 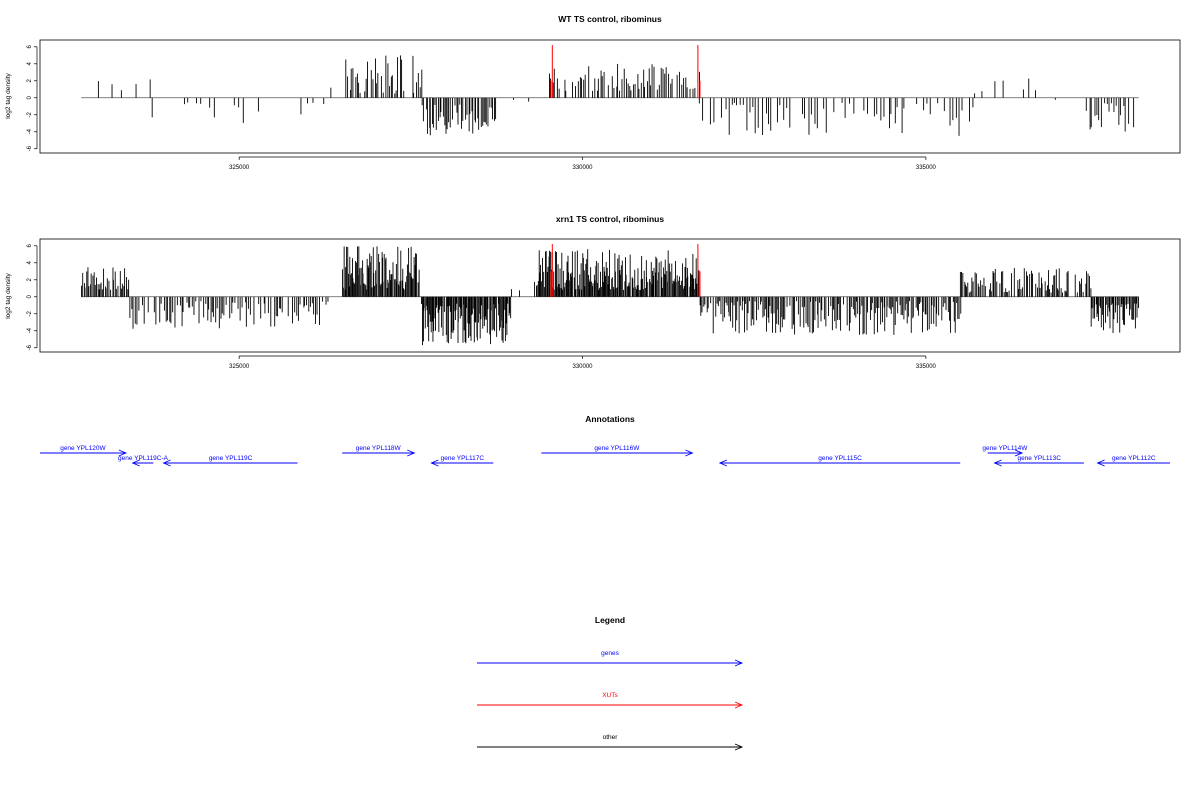 What do you see at coordinates (8, 295) in the screenshot?
I see `xrn1-y-axis-label: log2 tag density` at bounding box center [8, 295].